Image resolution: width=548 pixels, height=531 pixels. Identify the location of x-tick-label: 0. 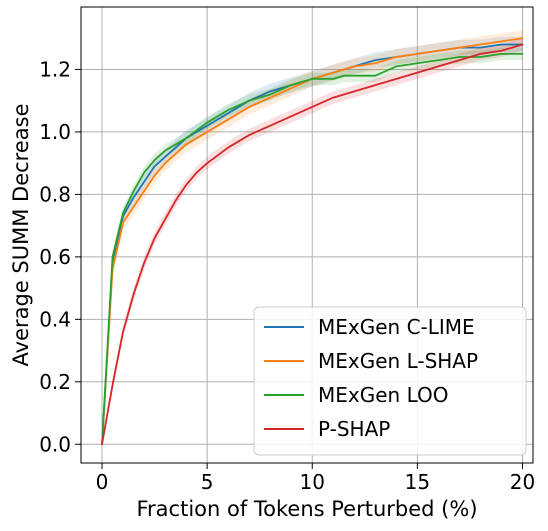
(102, 482).